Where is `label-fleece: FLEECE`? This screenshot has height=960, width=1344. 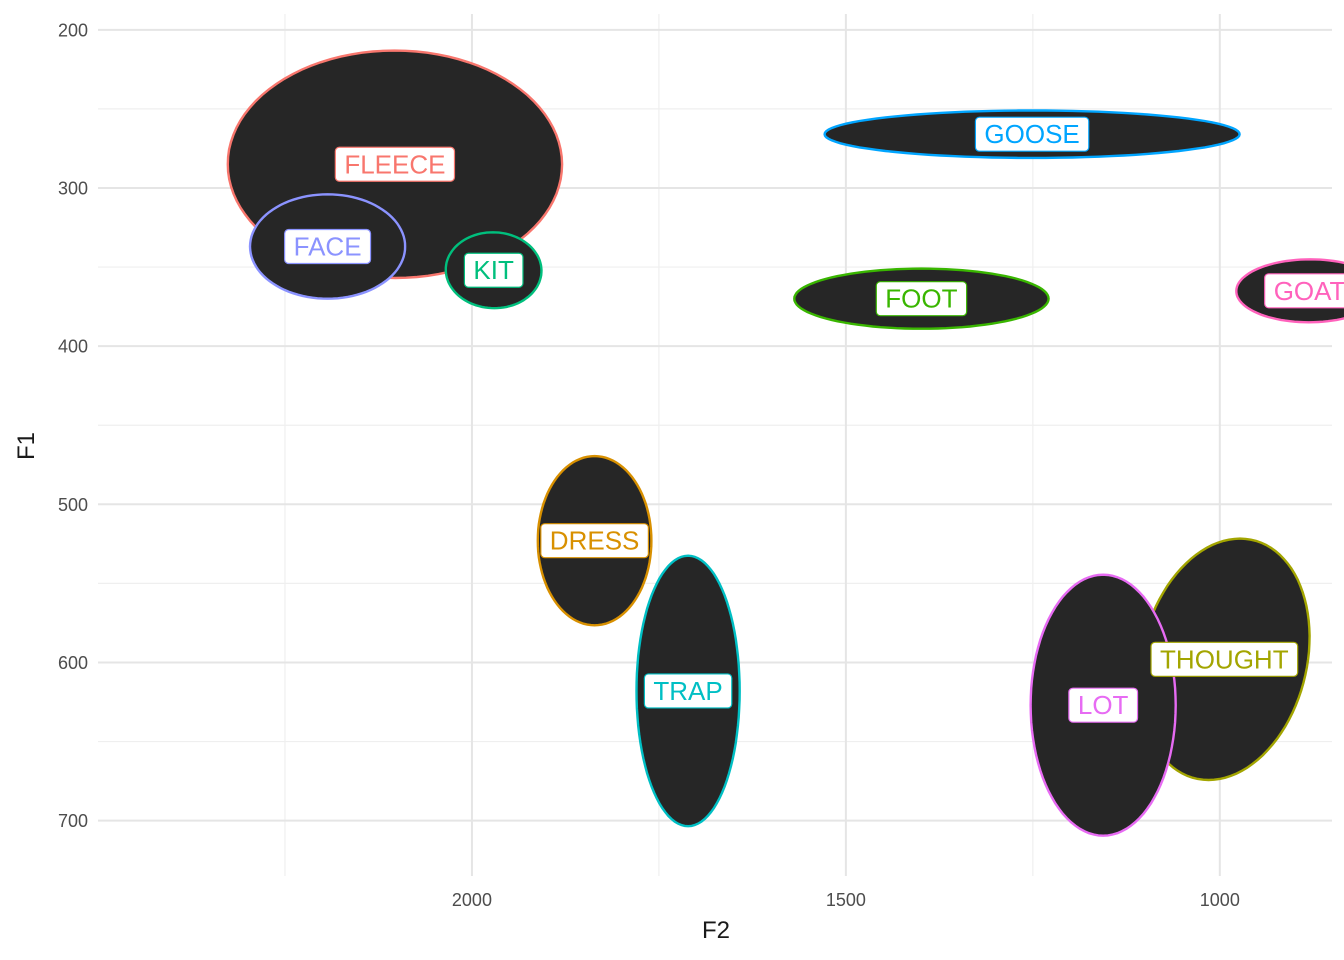 label-fleece: FLEECE is located at coordinates (395, 164).